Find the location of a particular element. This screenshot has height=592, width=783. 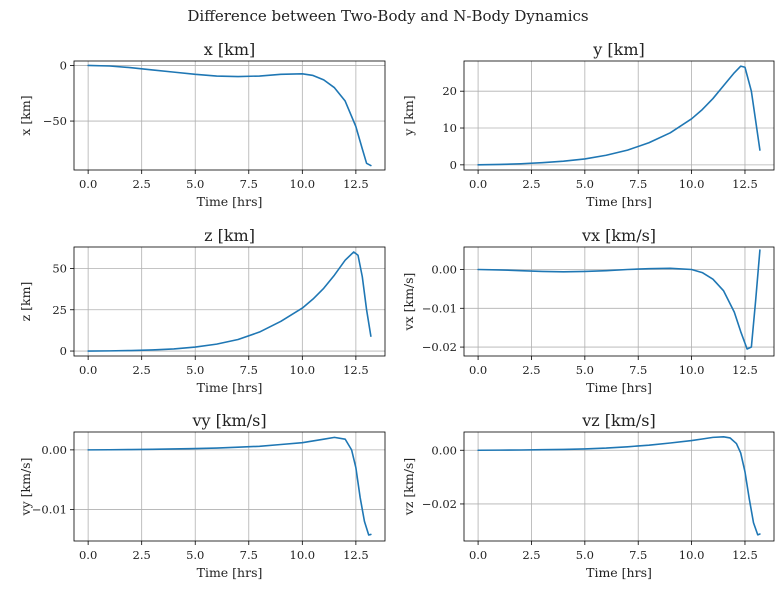

y-axis-label: vx [km/s] is located at coordinates (408, 302).